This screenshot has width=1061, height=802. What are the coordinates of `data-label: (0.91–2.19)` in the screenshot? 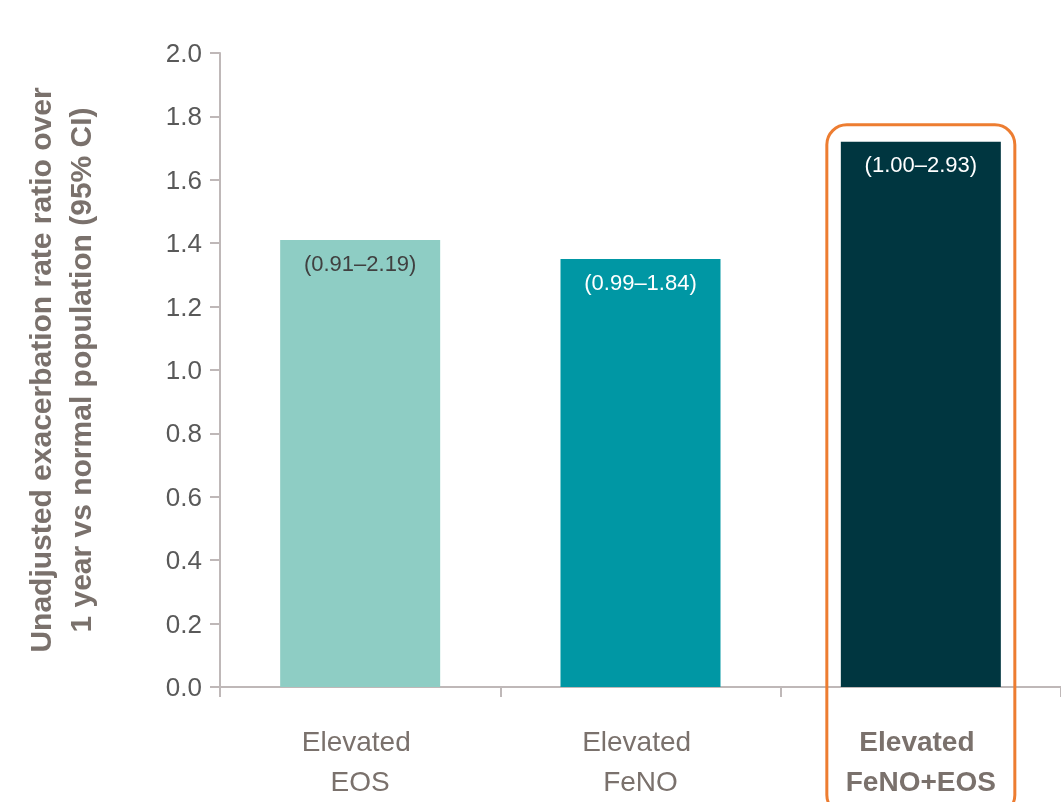 It's located at (360, 263).